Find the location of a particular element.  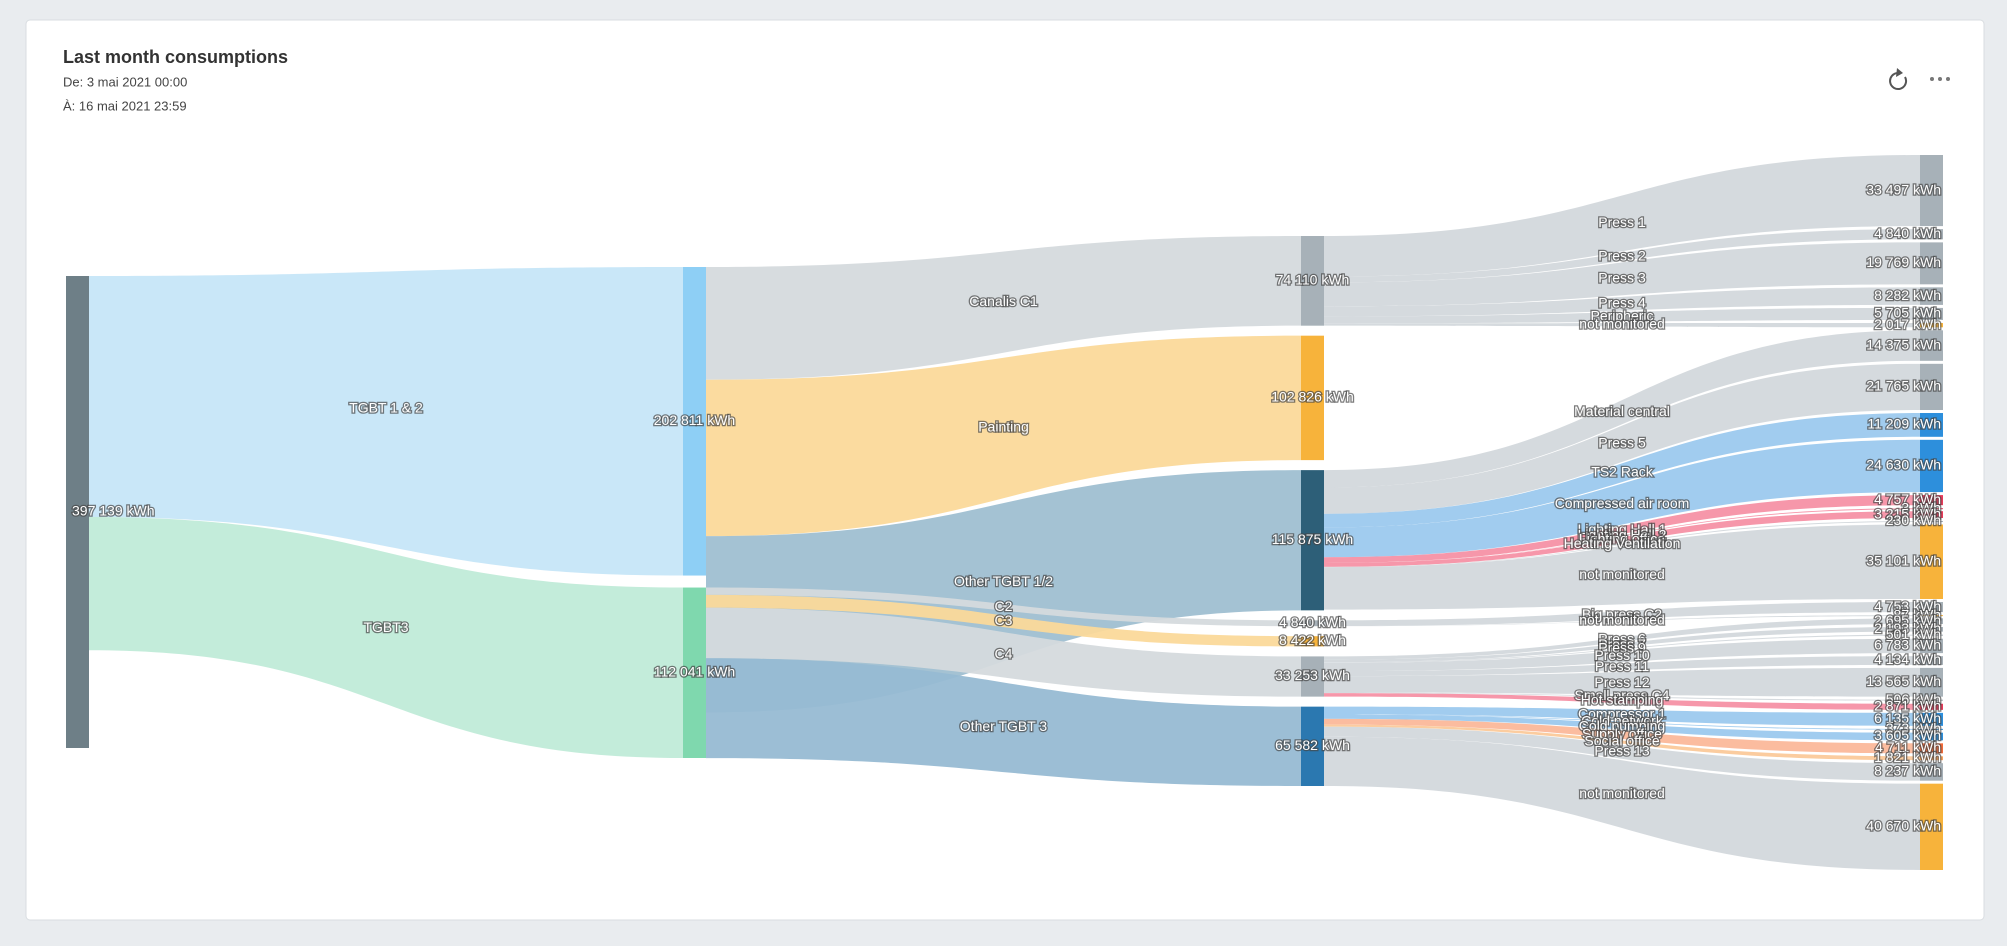

link-label: Press 11 is located at coordinates (1622, 666).